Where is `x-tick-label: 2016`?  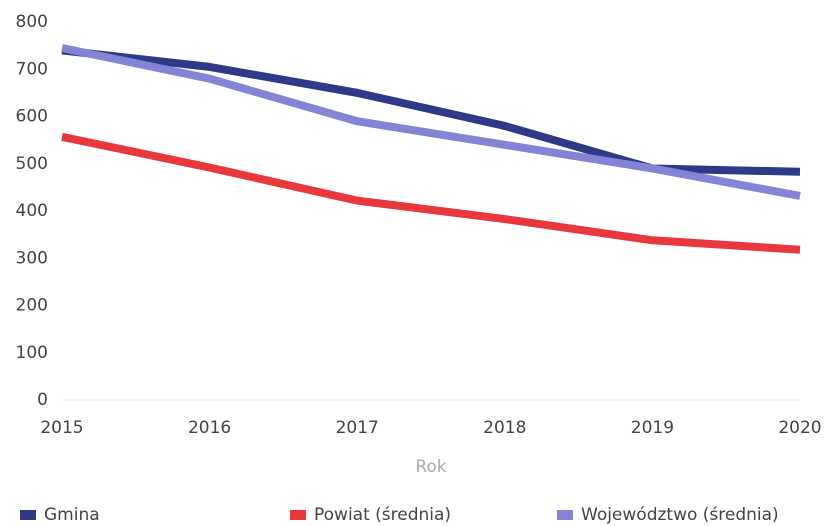
x-tick-label: 2016 is located at coordinates (209, 428).